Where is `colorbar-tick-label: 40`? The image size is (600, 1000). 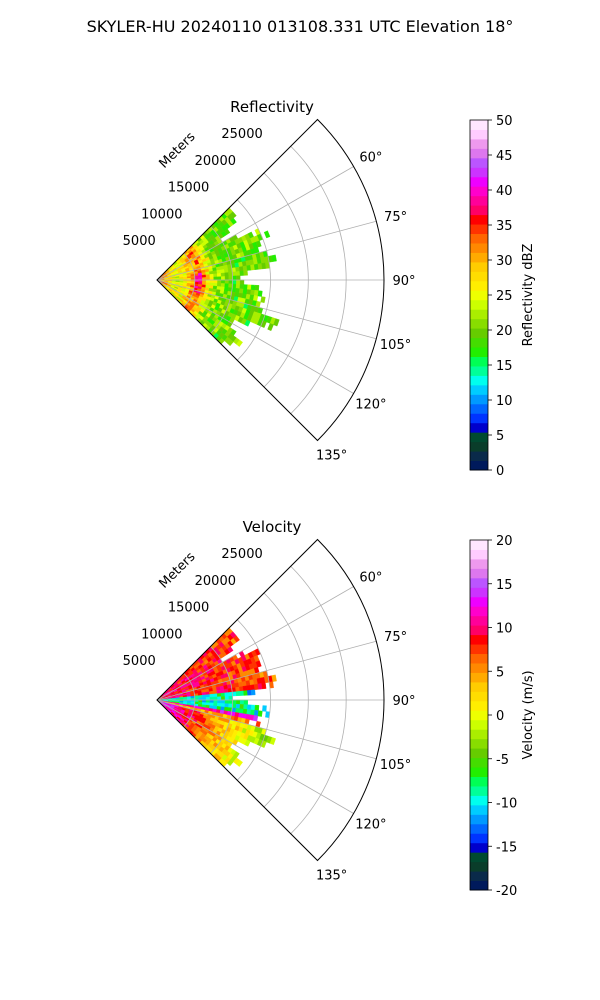 colorbar-tick-label: 40 is located at coordinates (504, 191).